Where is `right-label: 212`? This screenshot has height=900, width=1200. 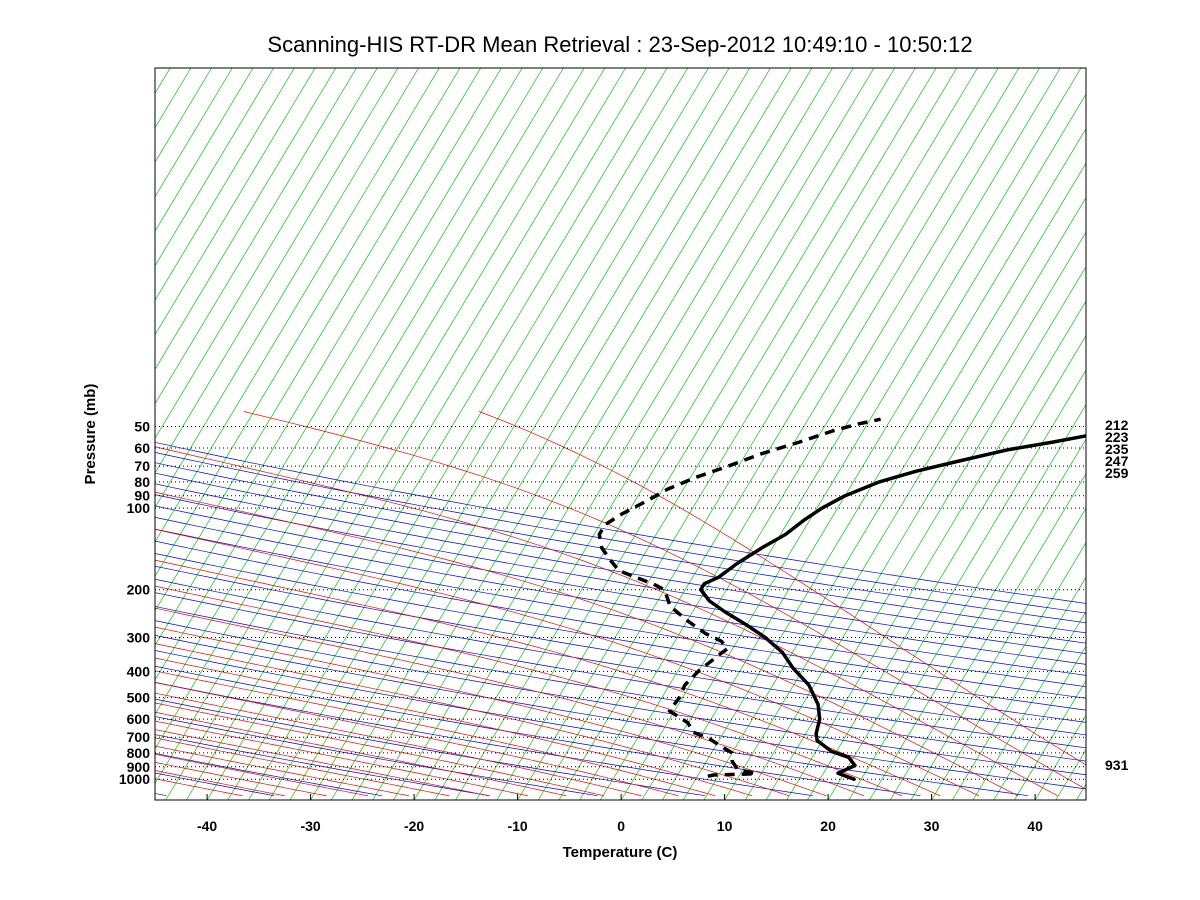 right-label: 212 is located at coordinates (1117, 425).